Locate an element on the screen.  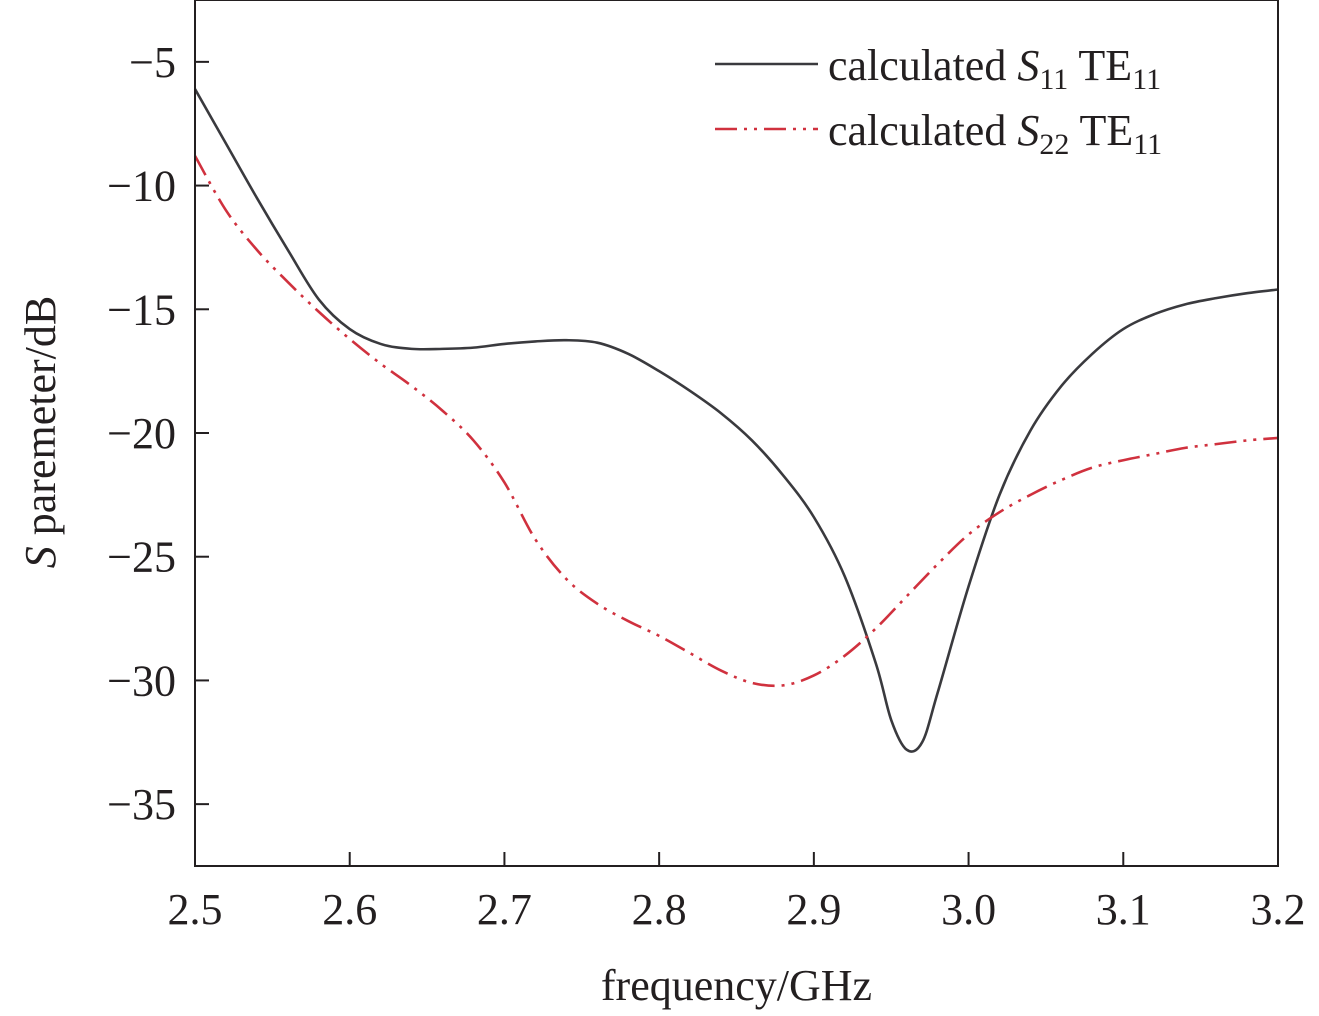
x-axis-ticks: 2.5 2.6 2.7 2.8 2.9 3.0 3.1 3.2 is located at coordinates (737, 893).